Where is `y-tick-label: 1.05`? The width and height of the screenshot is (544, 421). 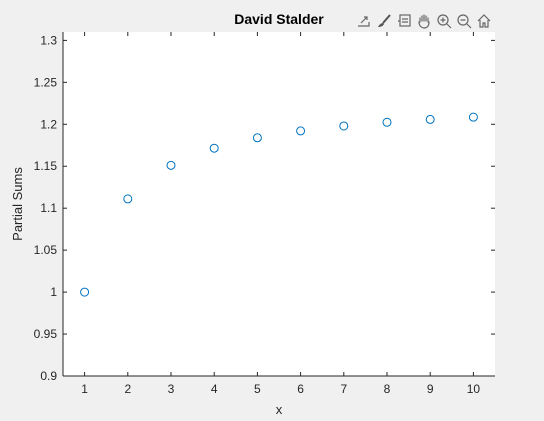 y-tick-label: 1.05 is located at coordinates (46, 250).